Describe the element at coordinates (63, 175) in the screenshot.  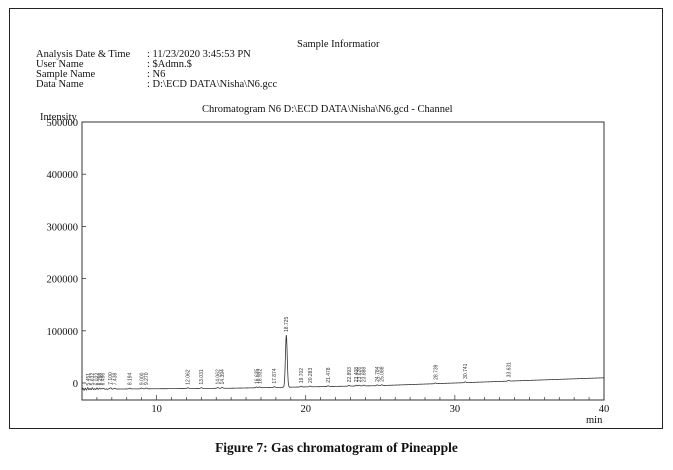
I see `y-tick-label: 400000` at that location.